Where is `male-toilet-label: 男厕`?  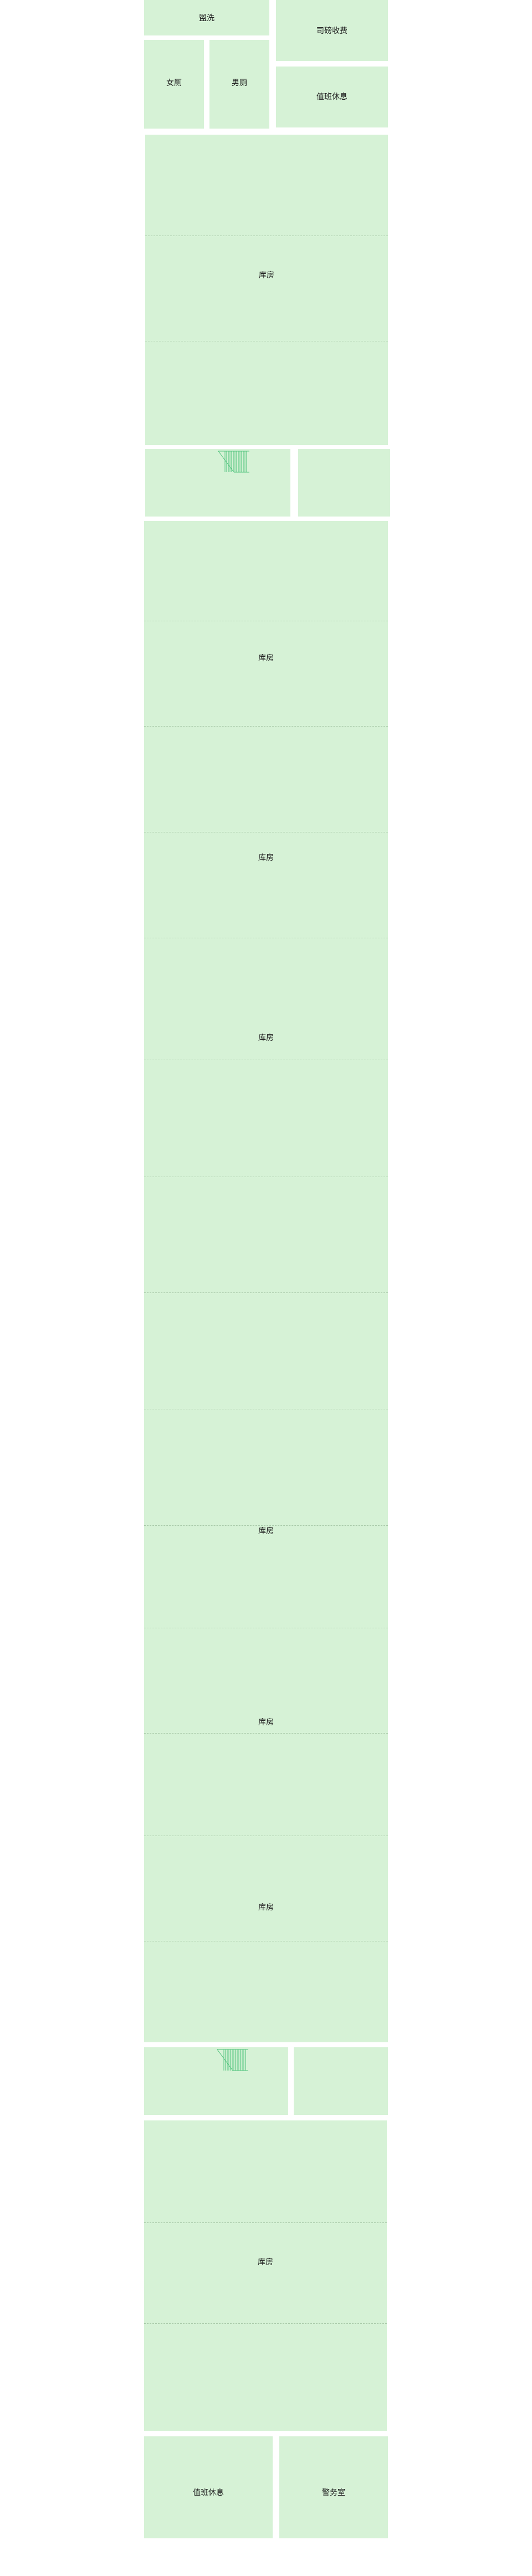
male-toilet-label: 男厕 is located at coordinates (239, 83).